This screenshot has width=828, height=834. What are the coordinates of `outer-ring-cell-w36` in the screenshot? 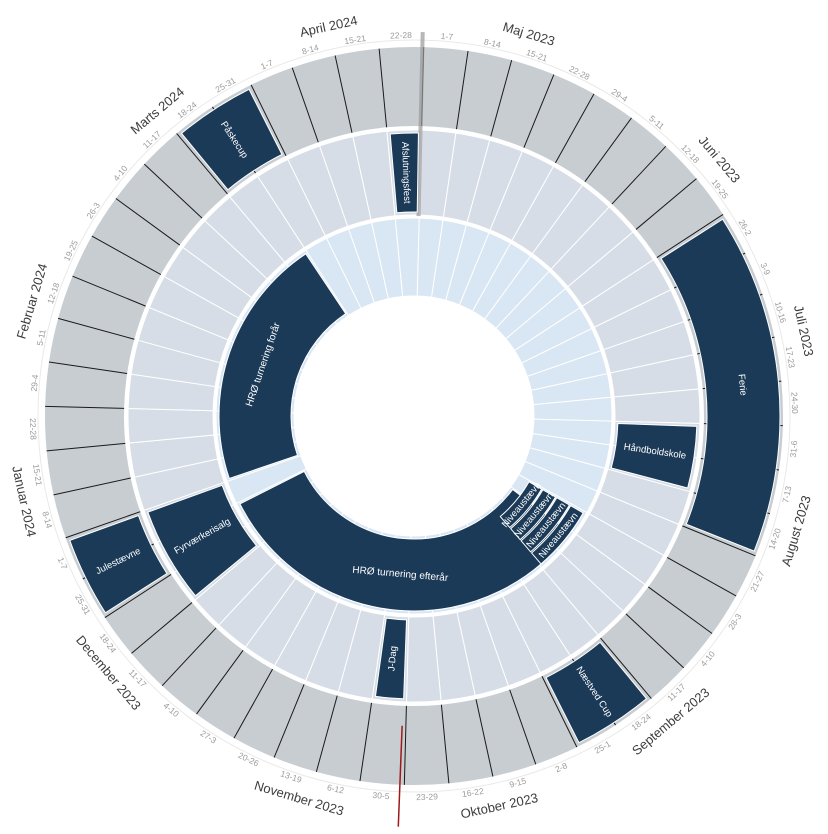 It's located at (97, 508).